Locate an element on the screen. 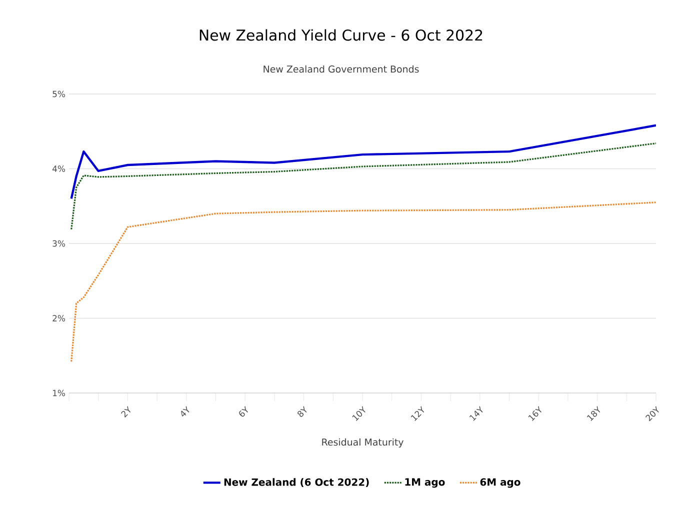  x-tick-label: 8Y is located at coordinates (302, 411).